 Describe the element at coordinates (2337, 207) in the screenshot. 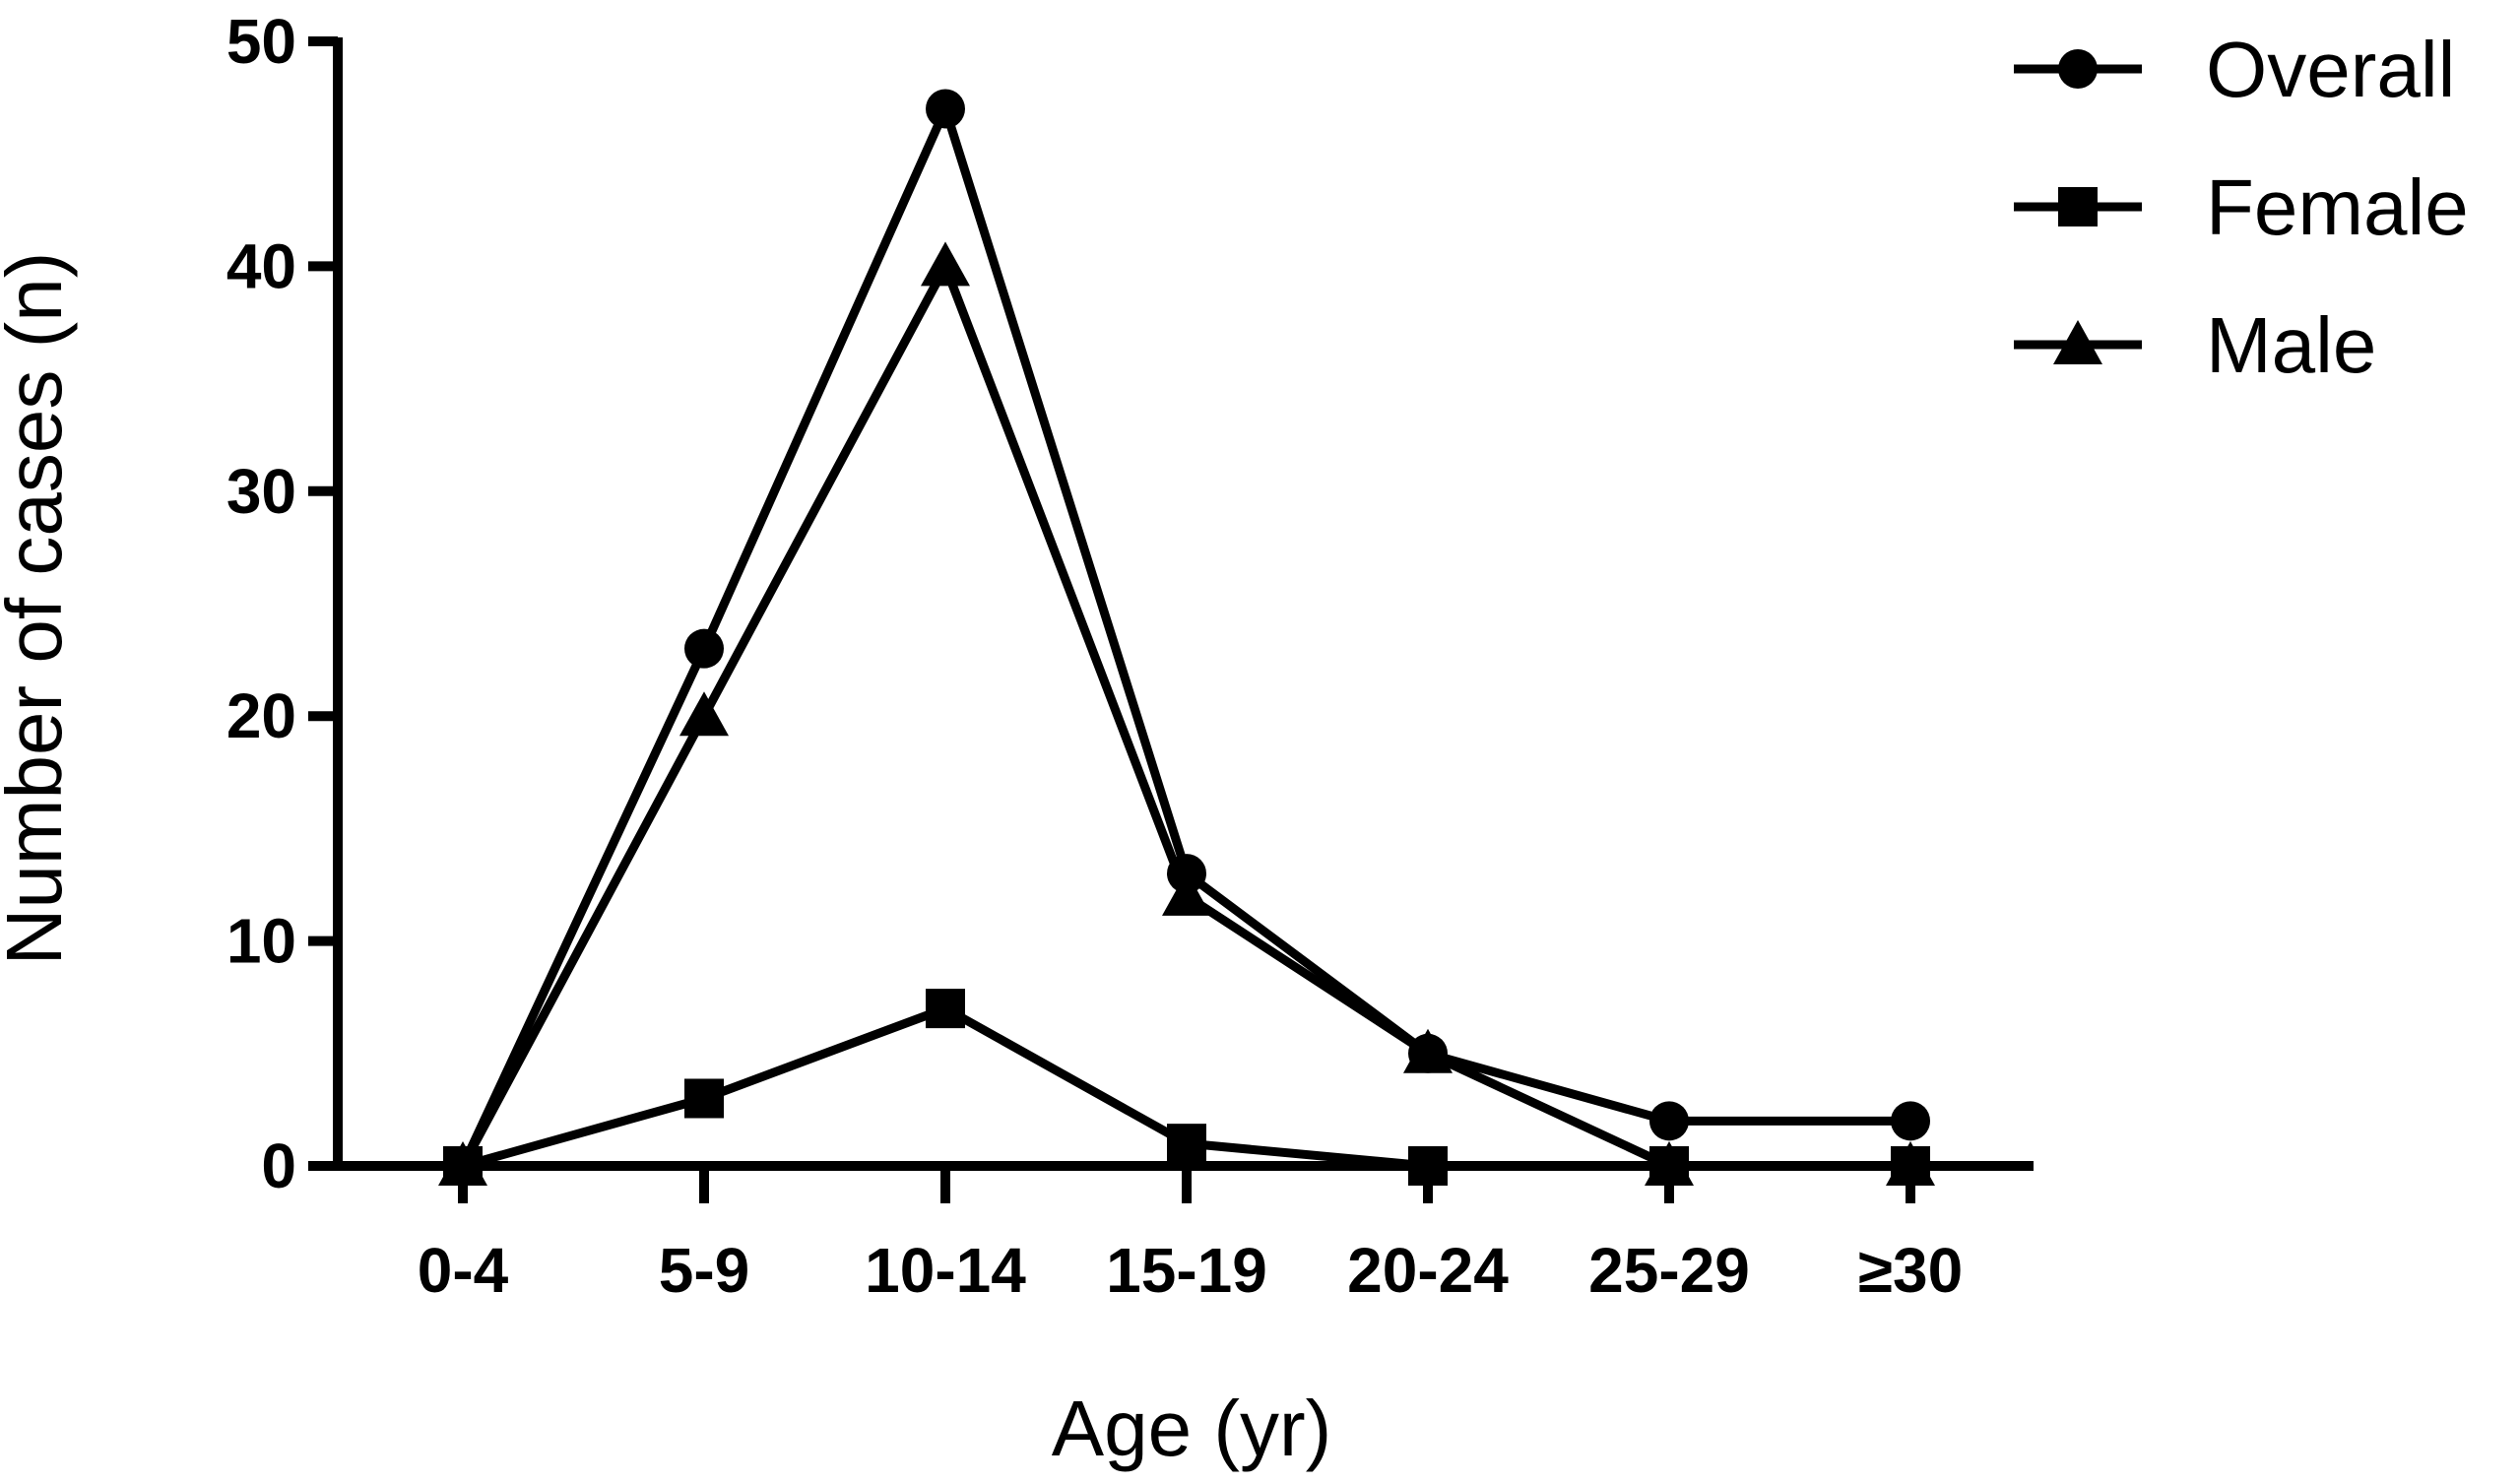

I see `legend-label-female: Female` at that location.